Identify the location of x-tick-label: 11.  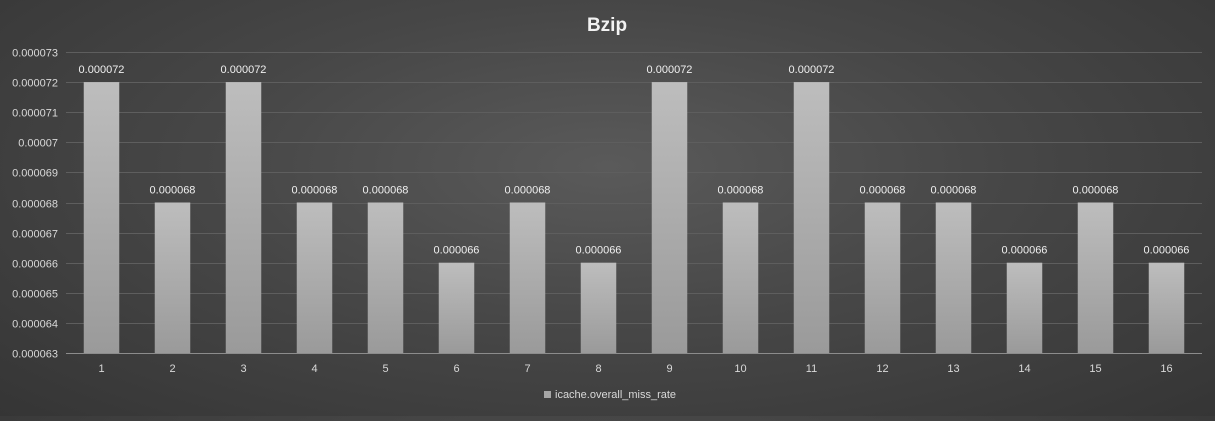
(811, 369).